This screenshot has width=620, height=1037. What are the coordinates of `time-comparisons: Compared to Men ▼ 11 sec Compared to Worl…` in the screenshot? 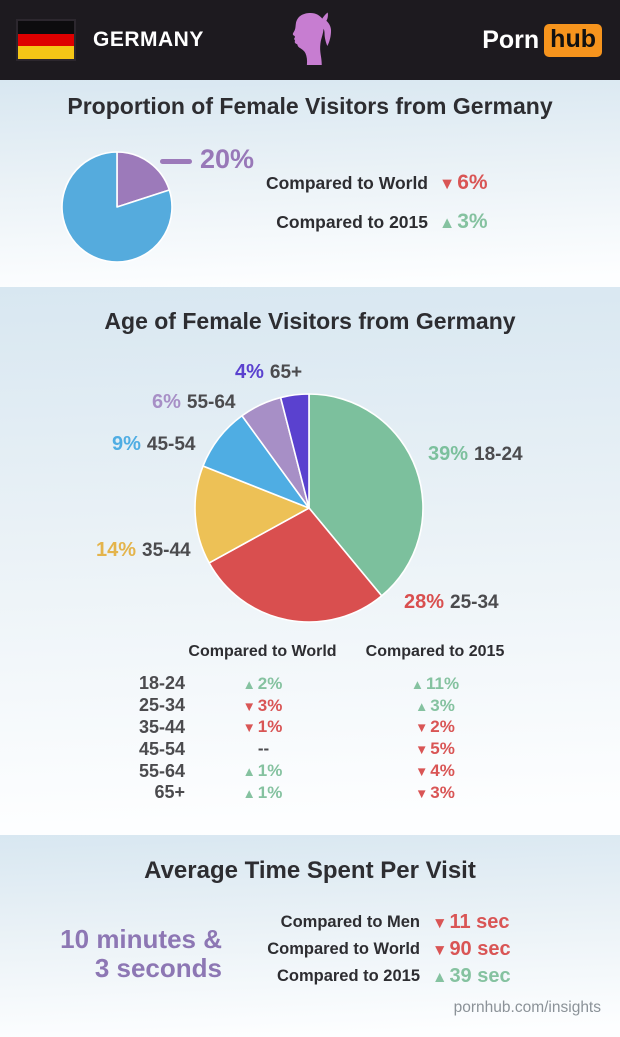 It's located at (370, 949).